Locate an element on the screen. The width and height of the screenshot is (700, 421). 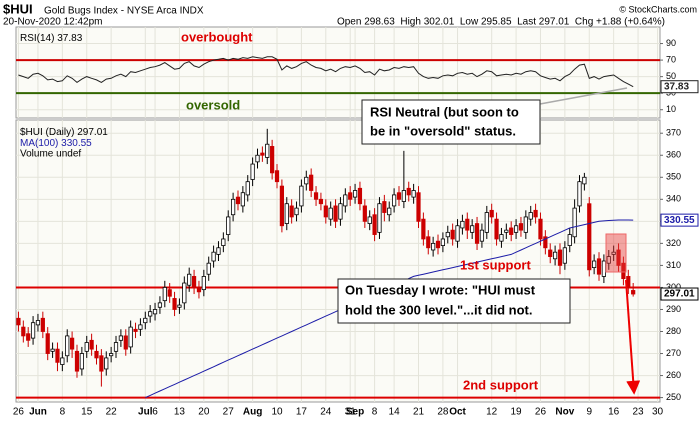
y-tick-label: 300 is located at coordinates (673, 287).